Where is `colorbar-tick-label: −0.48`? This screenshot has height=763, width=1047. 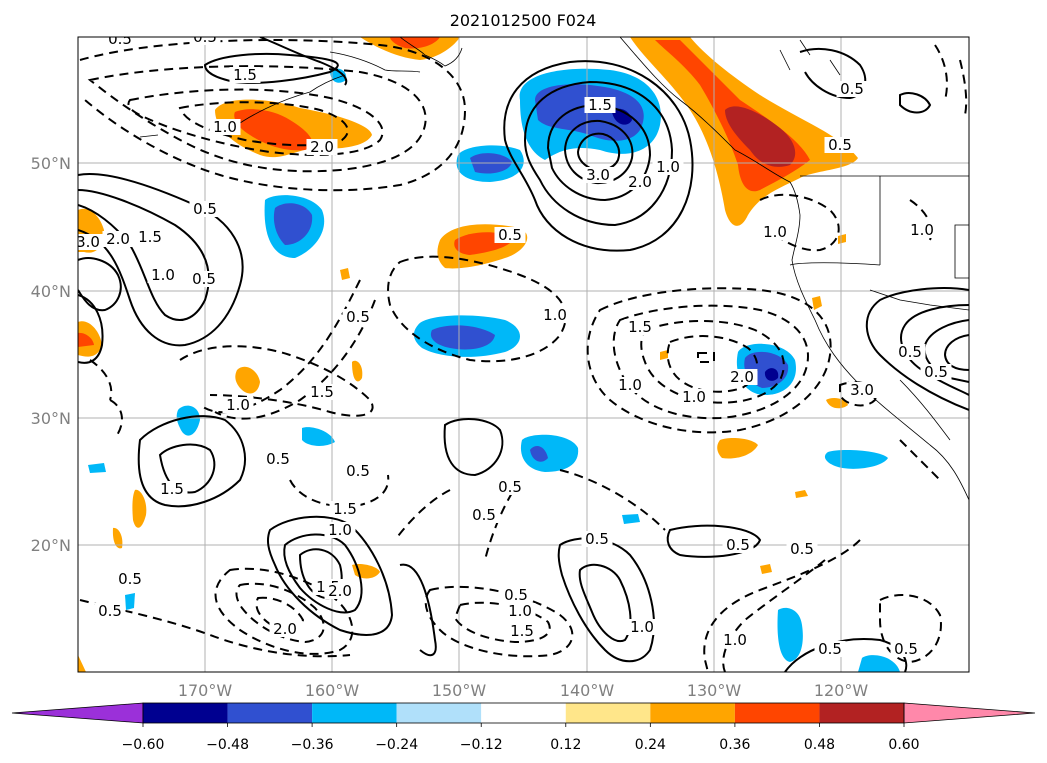 colorbar-tick-label: −0.48 is located at coordinates (227, 745).